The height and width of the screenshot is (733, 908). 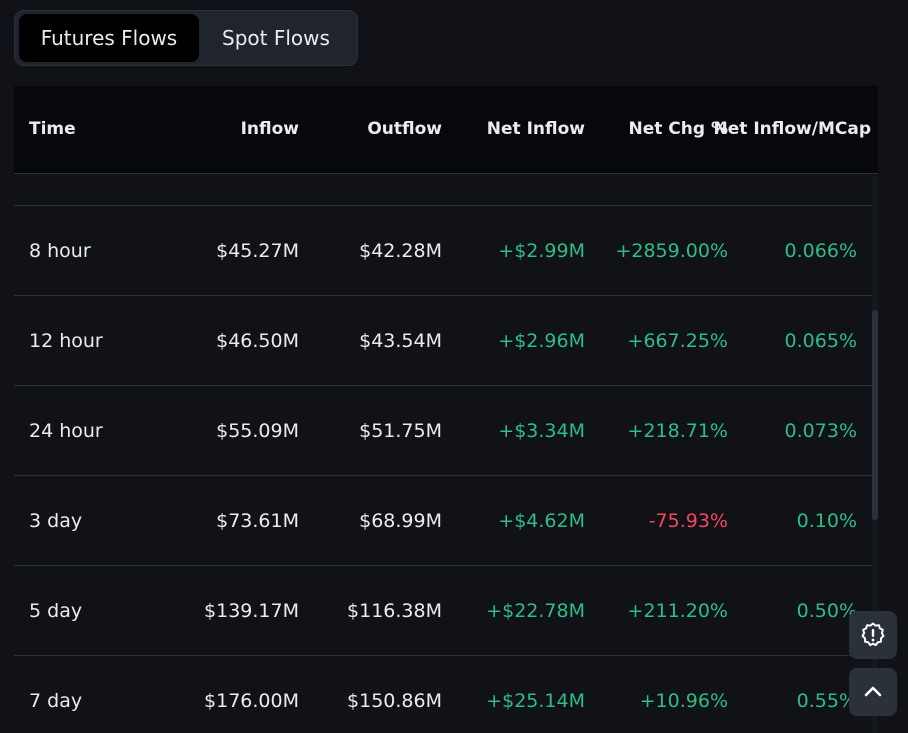 I want to click on cell-inflow: $139.17M, so click(x=251, y=611).